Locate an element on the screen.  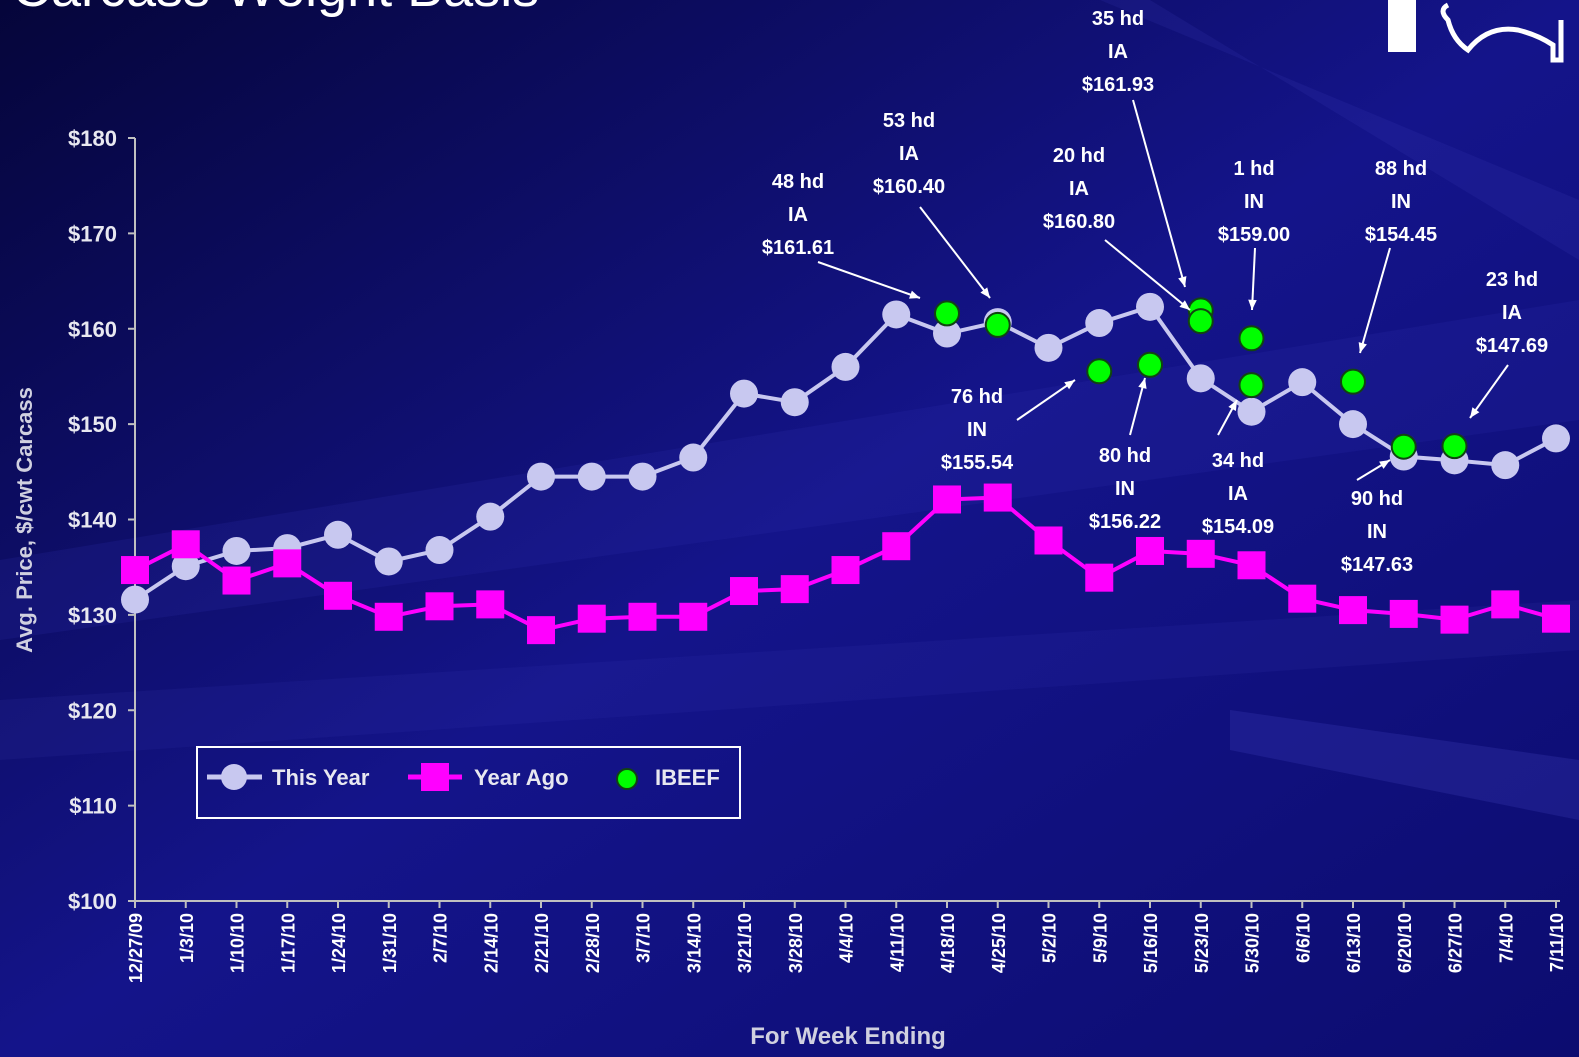
x-tick-label: 3/14/10 is located at coordinates (694, 943).